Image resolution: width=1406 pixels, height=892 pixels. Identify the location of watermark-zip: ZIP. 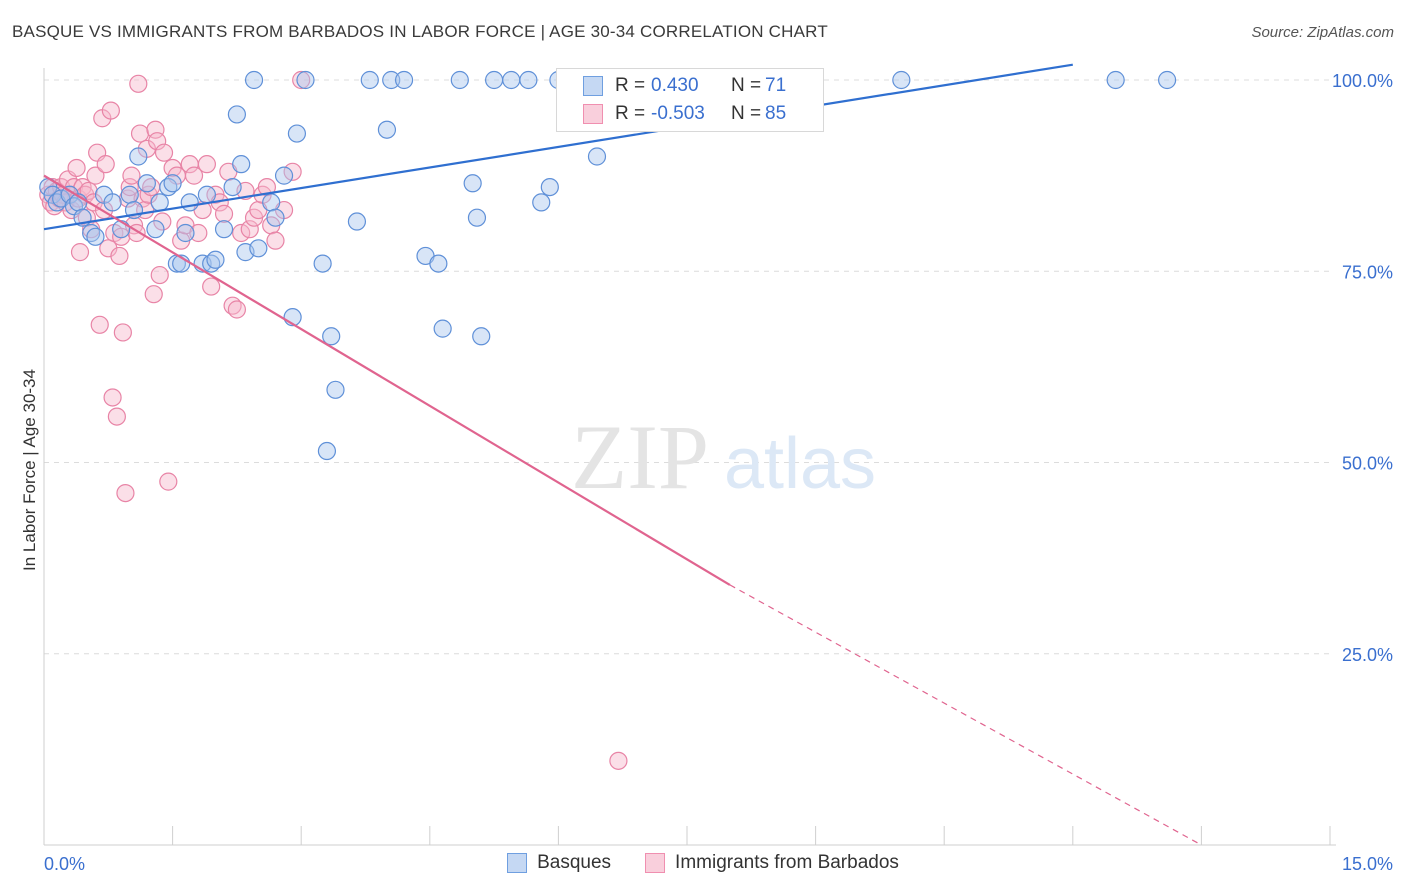
(640, 457).